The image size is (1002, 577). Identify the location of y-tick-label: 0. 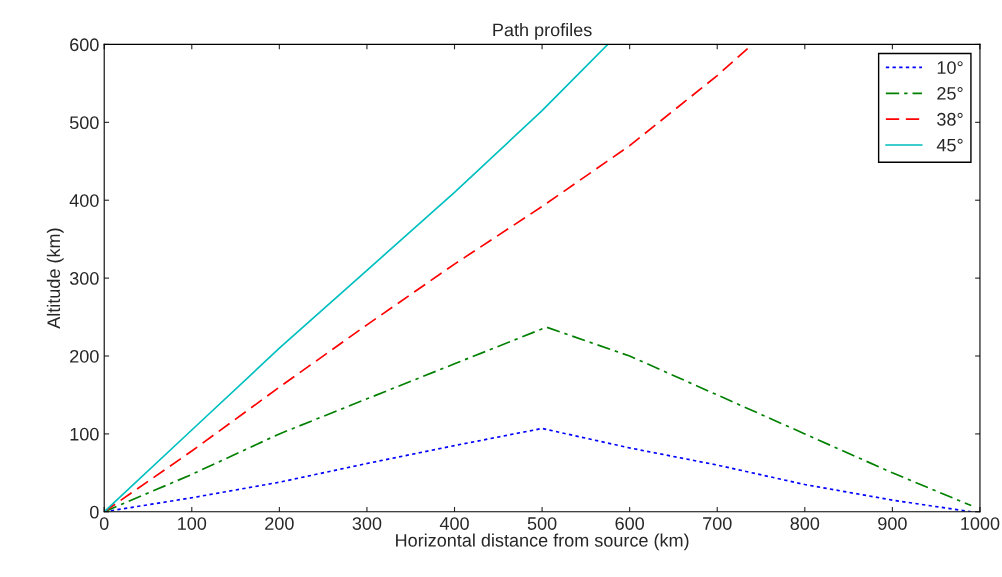
(94, 512).